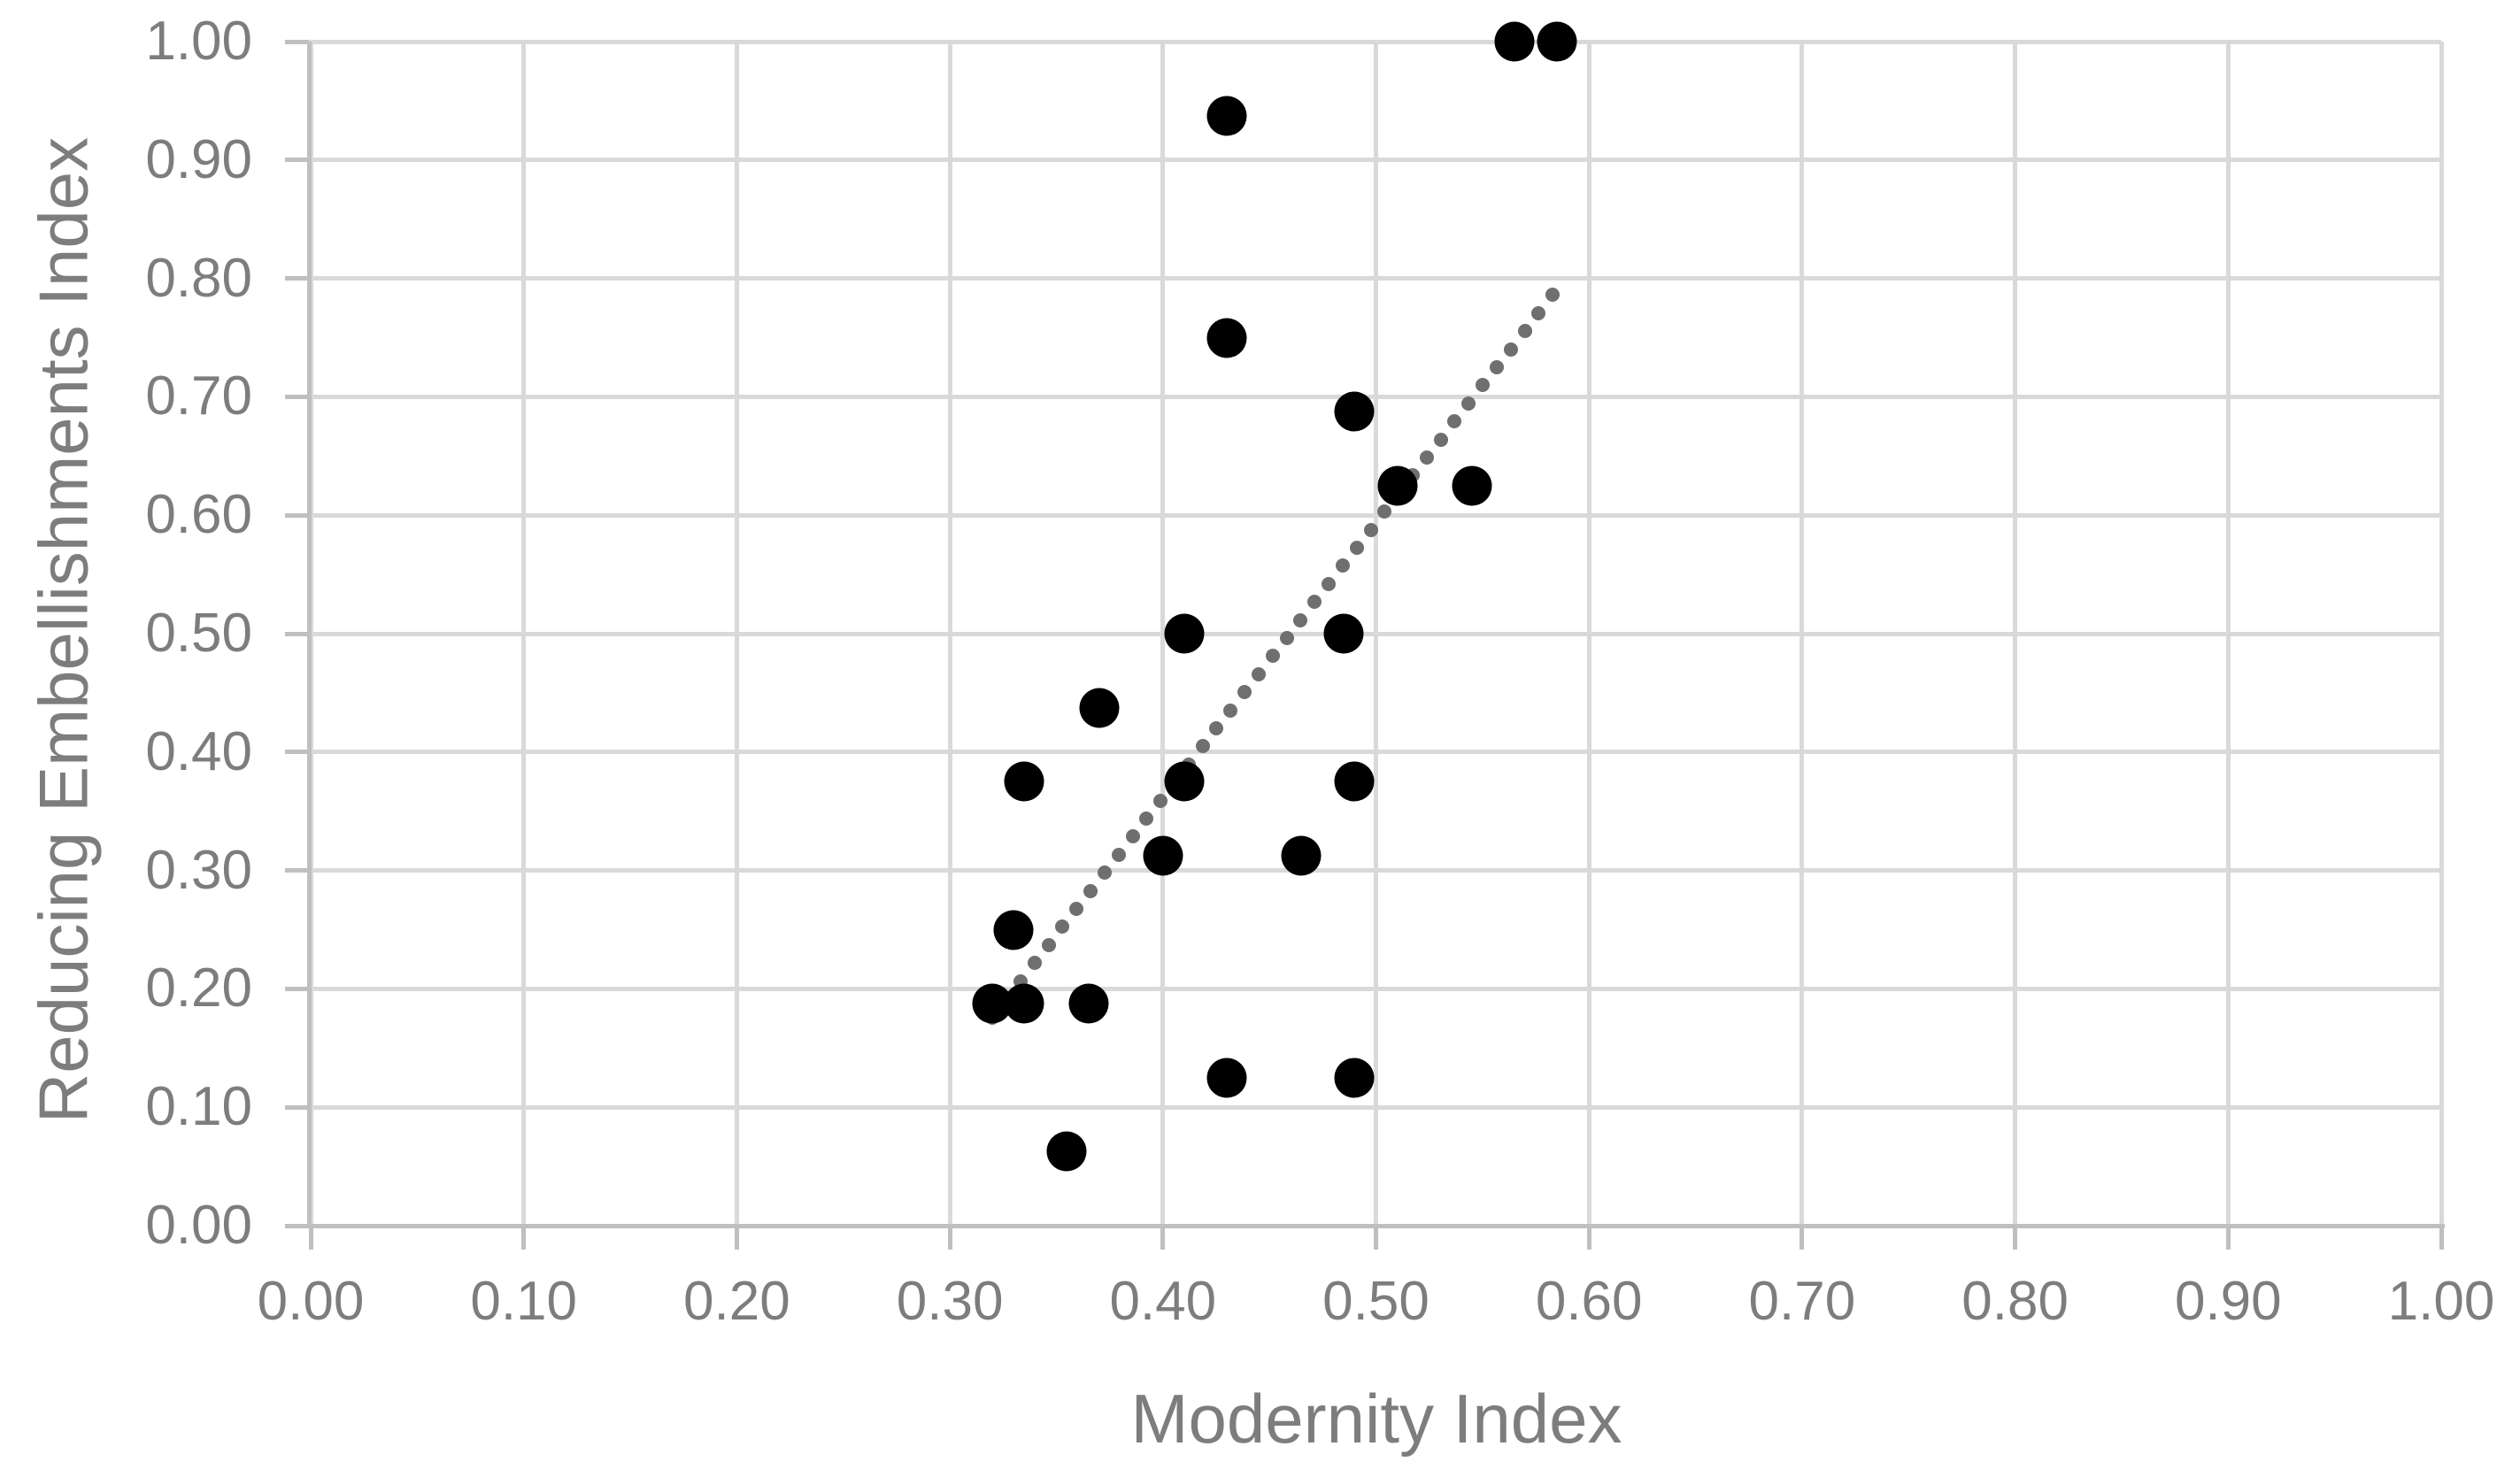  I want to click on x-tick-label: 0.20, so click(736, 1301).